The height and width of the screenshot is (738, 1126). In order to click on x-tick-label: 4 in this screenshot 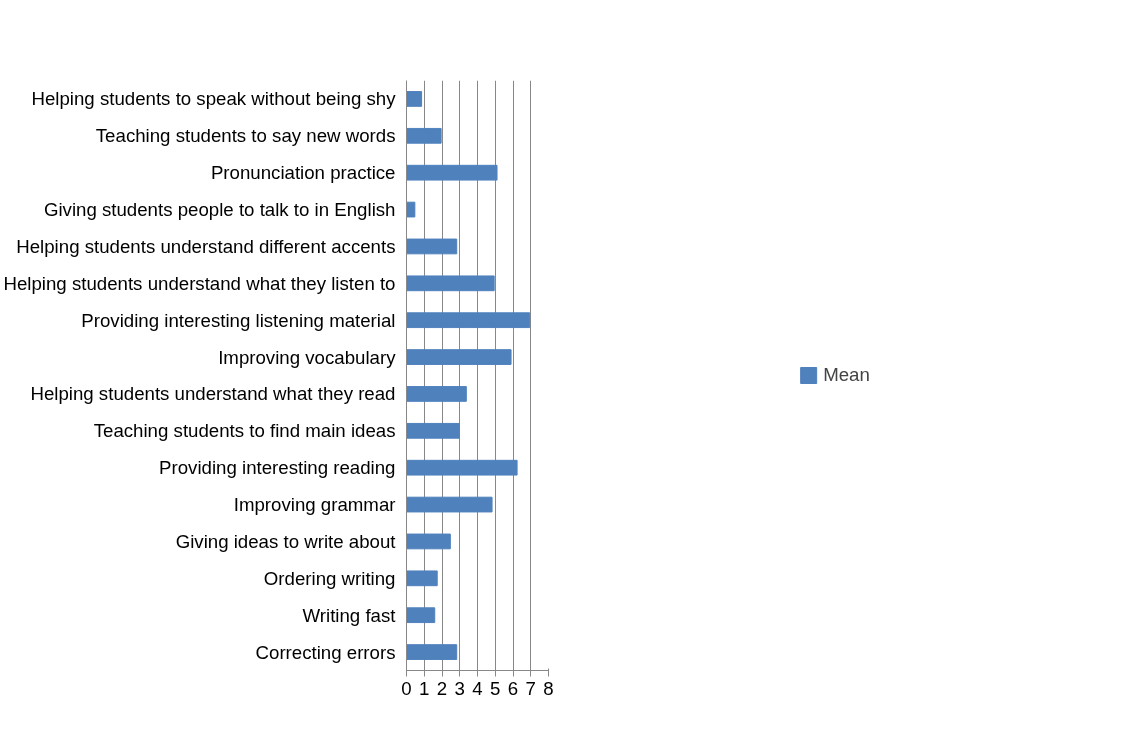, I will do `click(477, 688)`.